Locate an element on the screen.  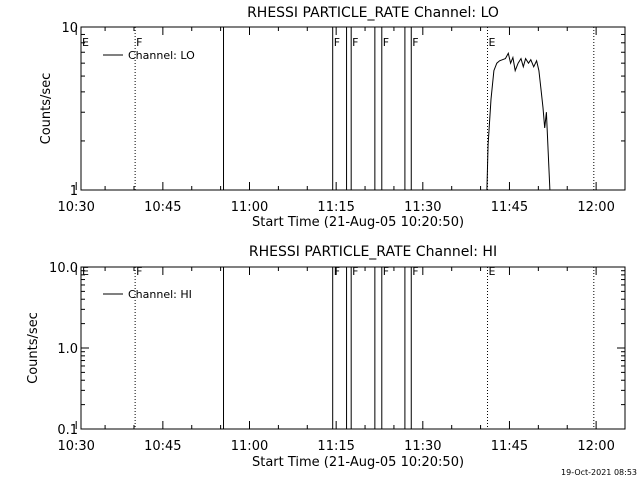
timestamp: 19-Oct-2021 08:53 is located at coordinates (599, 472).